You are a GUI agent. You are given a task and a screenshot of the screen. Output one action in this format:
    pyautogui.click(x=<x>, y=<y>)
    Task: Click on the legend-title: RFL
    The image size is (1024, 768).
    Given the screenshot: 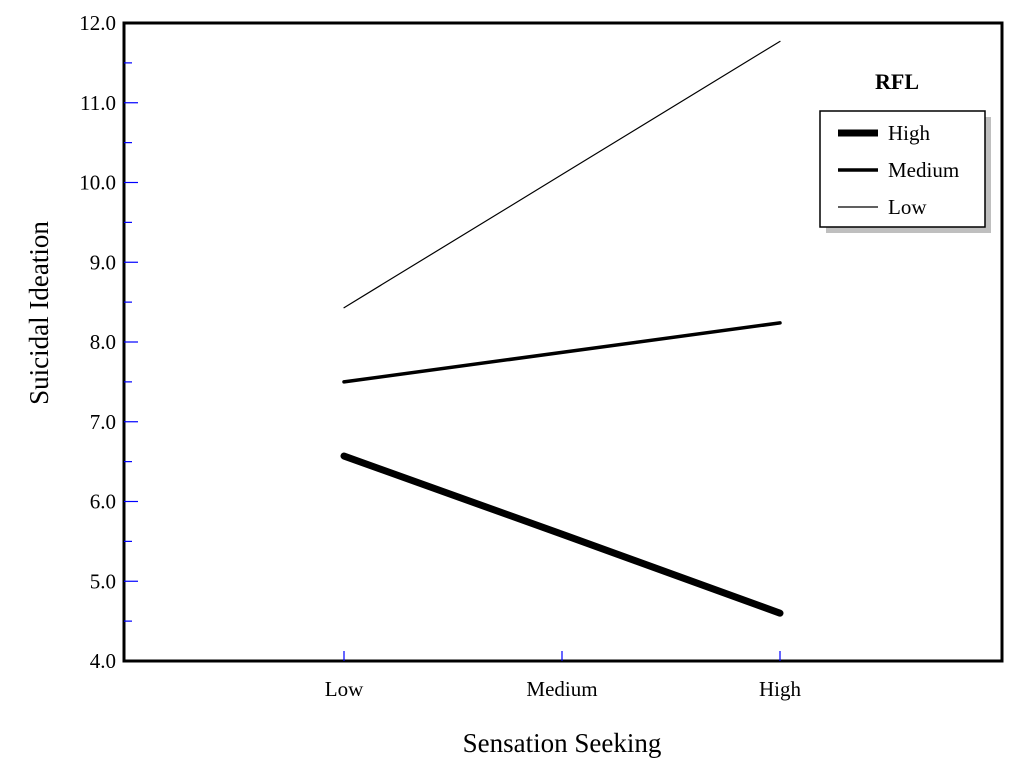 What is the action you would take?
    pyautogui.click(x=897, y=81)
    